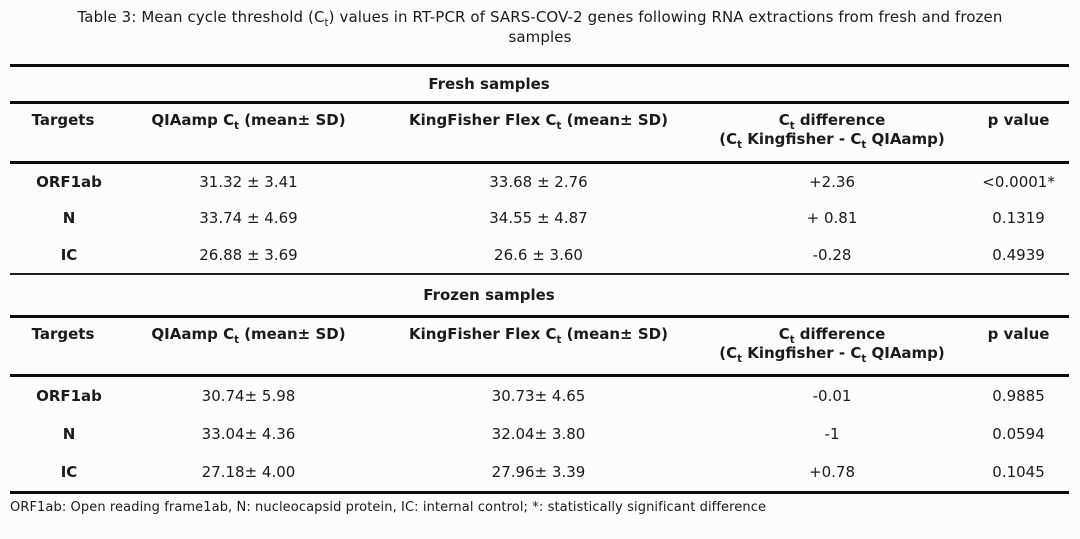  What do you see at coordinates (1019, 296) in the screenshot?
I see `frozen-section-empty-cell` at bounding box center [1019, 296].